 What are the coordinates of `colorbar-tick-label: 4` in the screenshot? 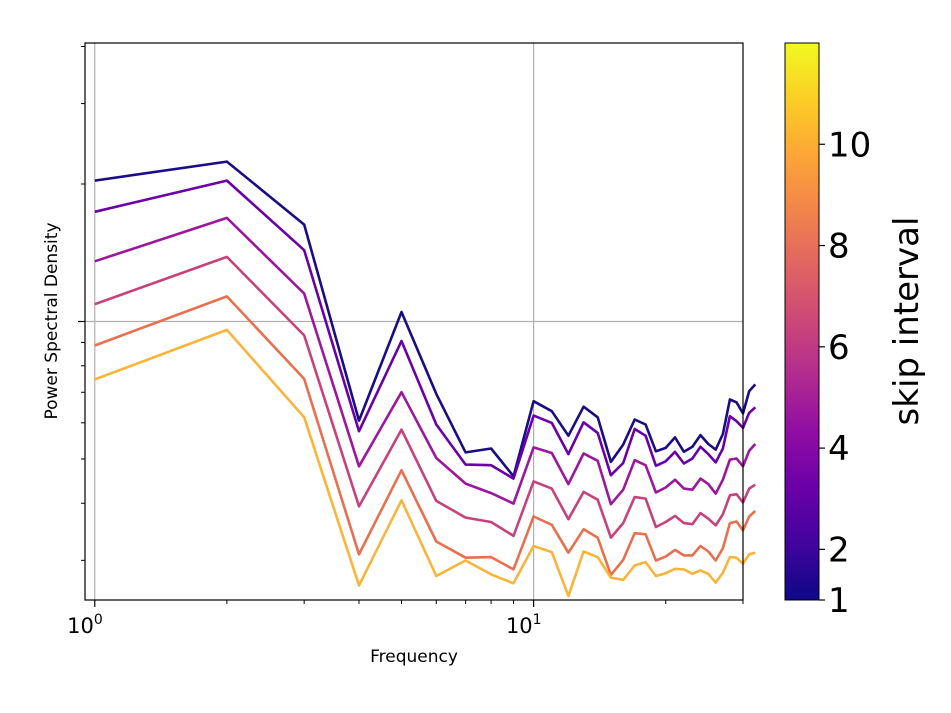 It's located at (839, 449).